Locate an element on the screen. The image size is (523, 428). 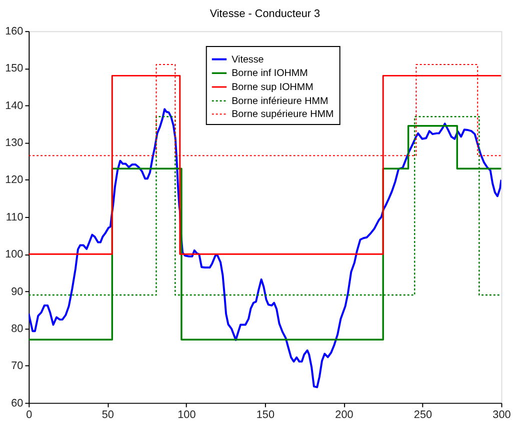
y-tick-label: 60 is located at coordinates (17, 403).